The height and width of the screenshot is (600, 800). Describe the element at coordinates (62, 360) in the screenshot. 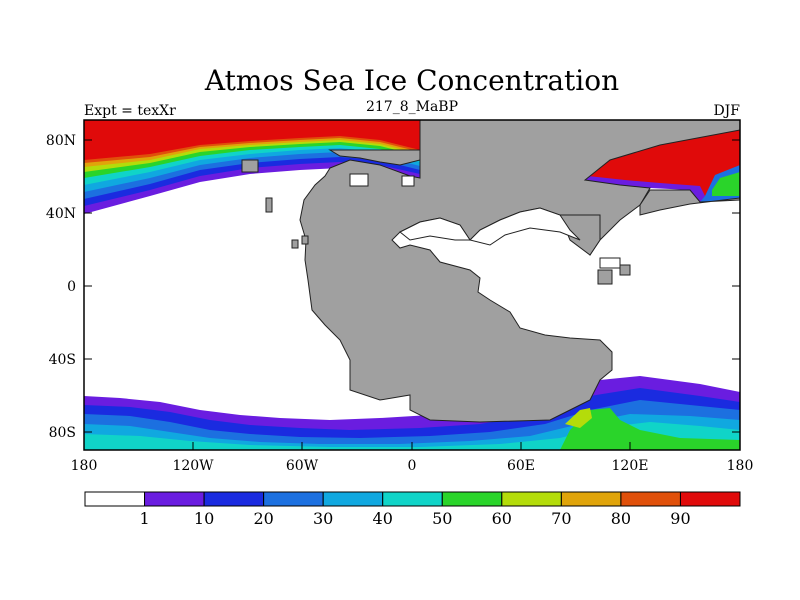

I see `y-tick-label: 40S` at that location.